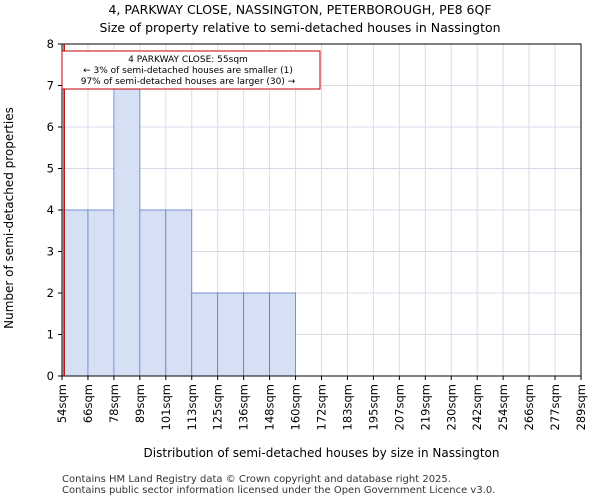 Image resolution: width=600 pixels, height=500 pixels. I want to click on x-tick-label: 113sqm, so click(192, 407).